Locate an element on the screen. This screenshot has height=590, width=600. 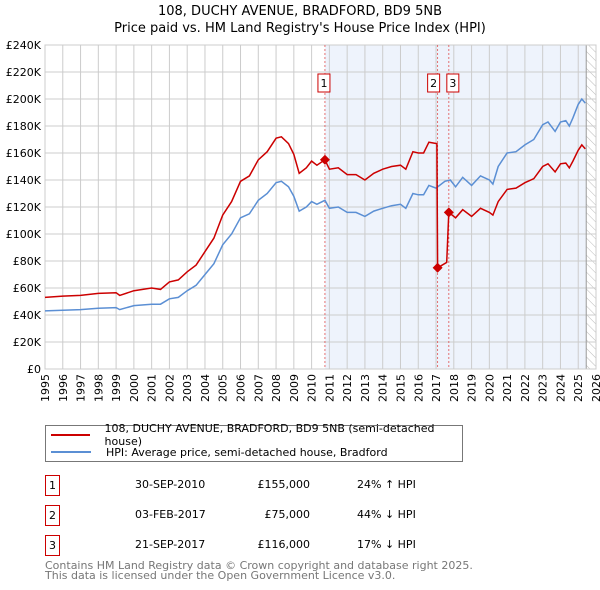
x-tick-label: 2025 is located at coordinates (578, 388).